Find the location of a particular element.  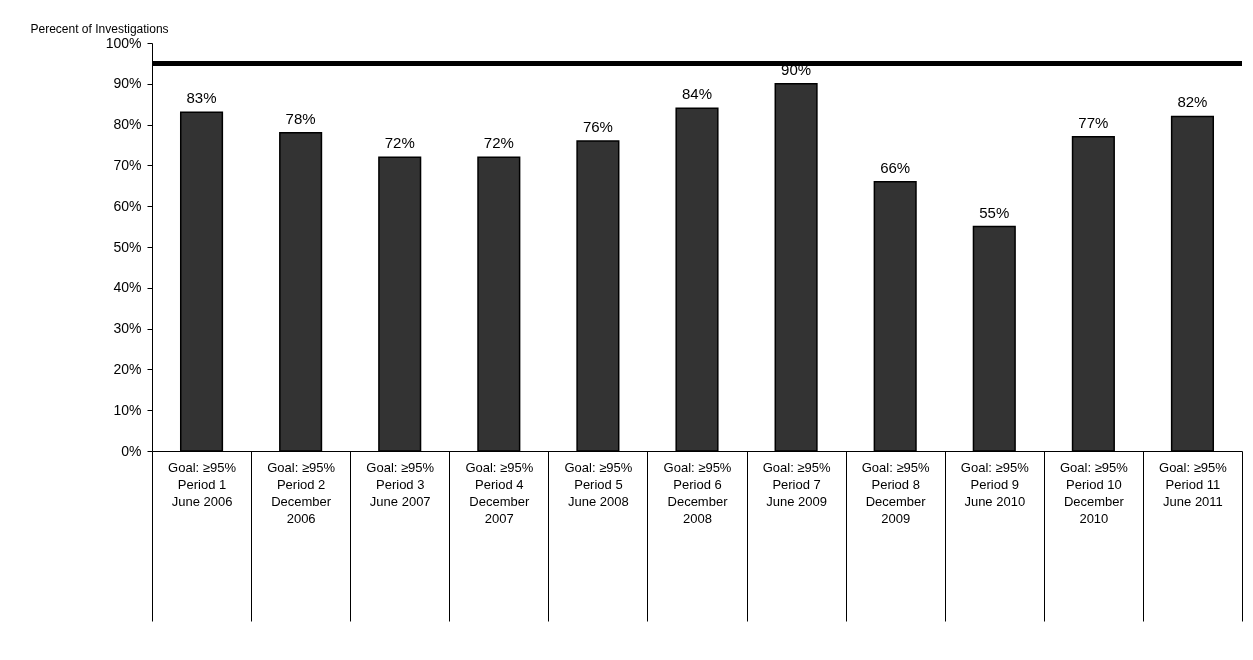

y-tick-label: 50% is located at coordinates (127, 246).